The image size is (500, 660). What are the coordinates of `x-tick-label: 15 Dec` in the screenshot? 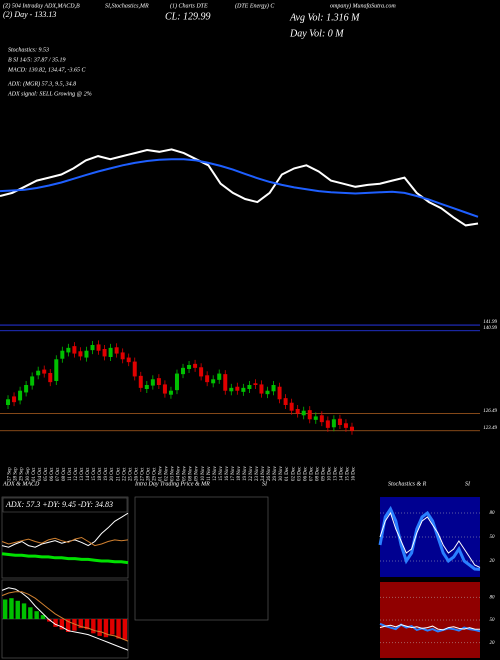 It's located at (348, 473).